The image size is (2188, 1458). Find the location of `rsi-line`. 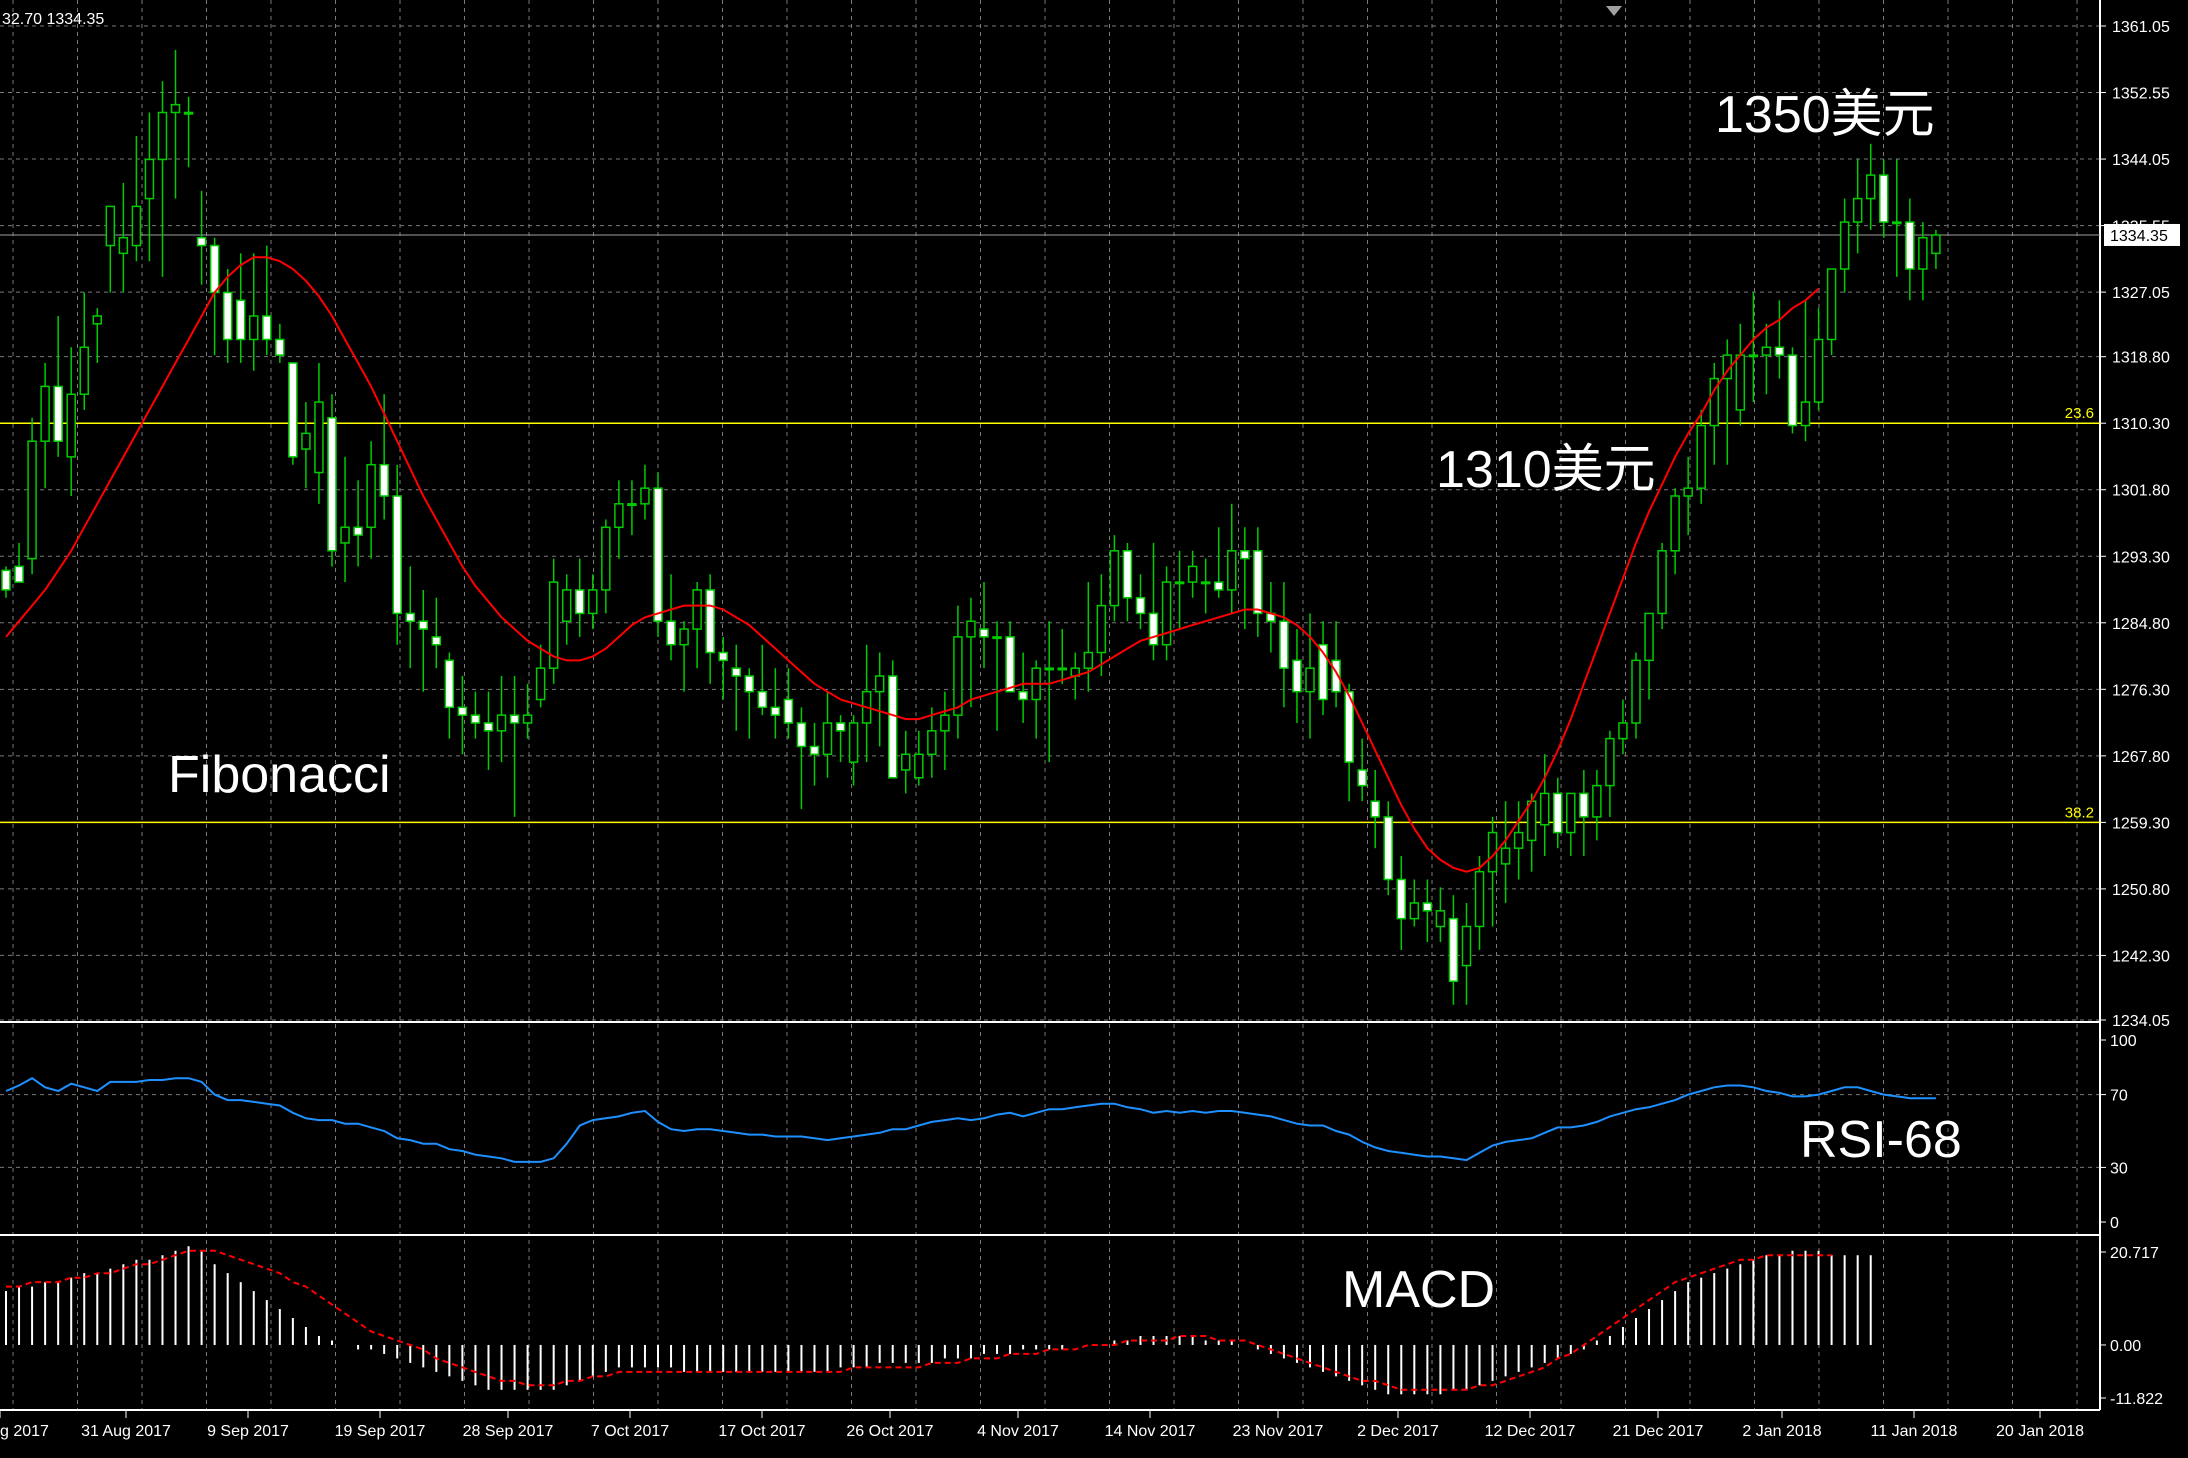

rsi-line is located at coordinates (970, 1120).